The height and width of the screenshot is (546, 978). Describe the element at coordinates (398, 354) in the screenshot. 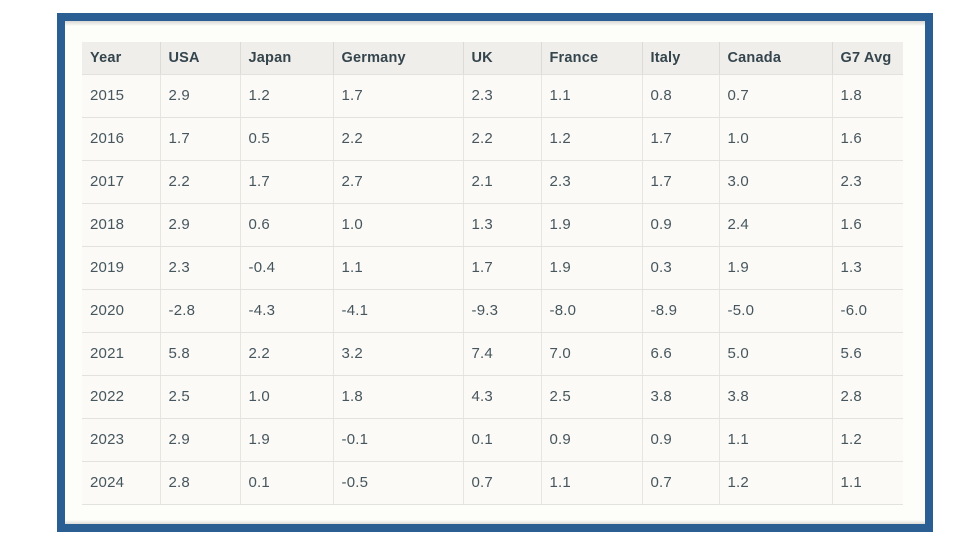

I see `value-cell: 3.2` at that location.